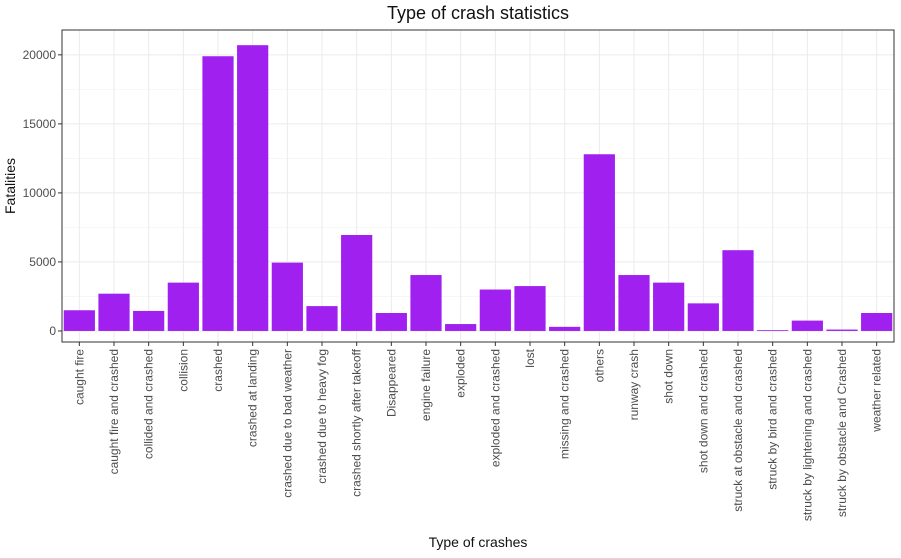  Describe the element at coordinates (183, 370) in the screenshot. I see `x-tick-label: collision` at that location.